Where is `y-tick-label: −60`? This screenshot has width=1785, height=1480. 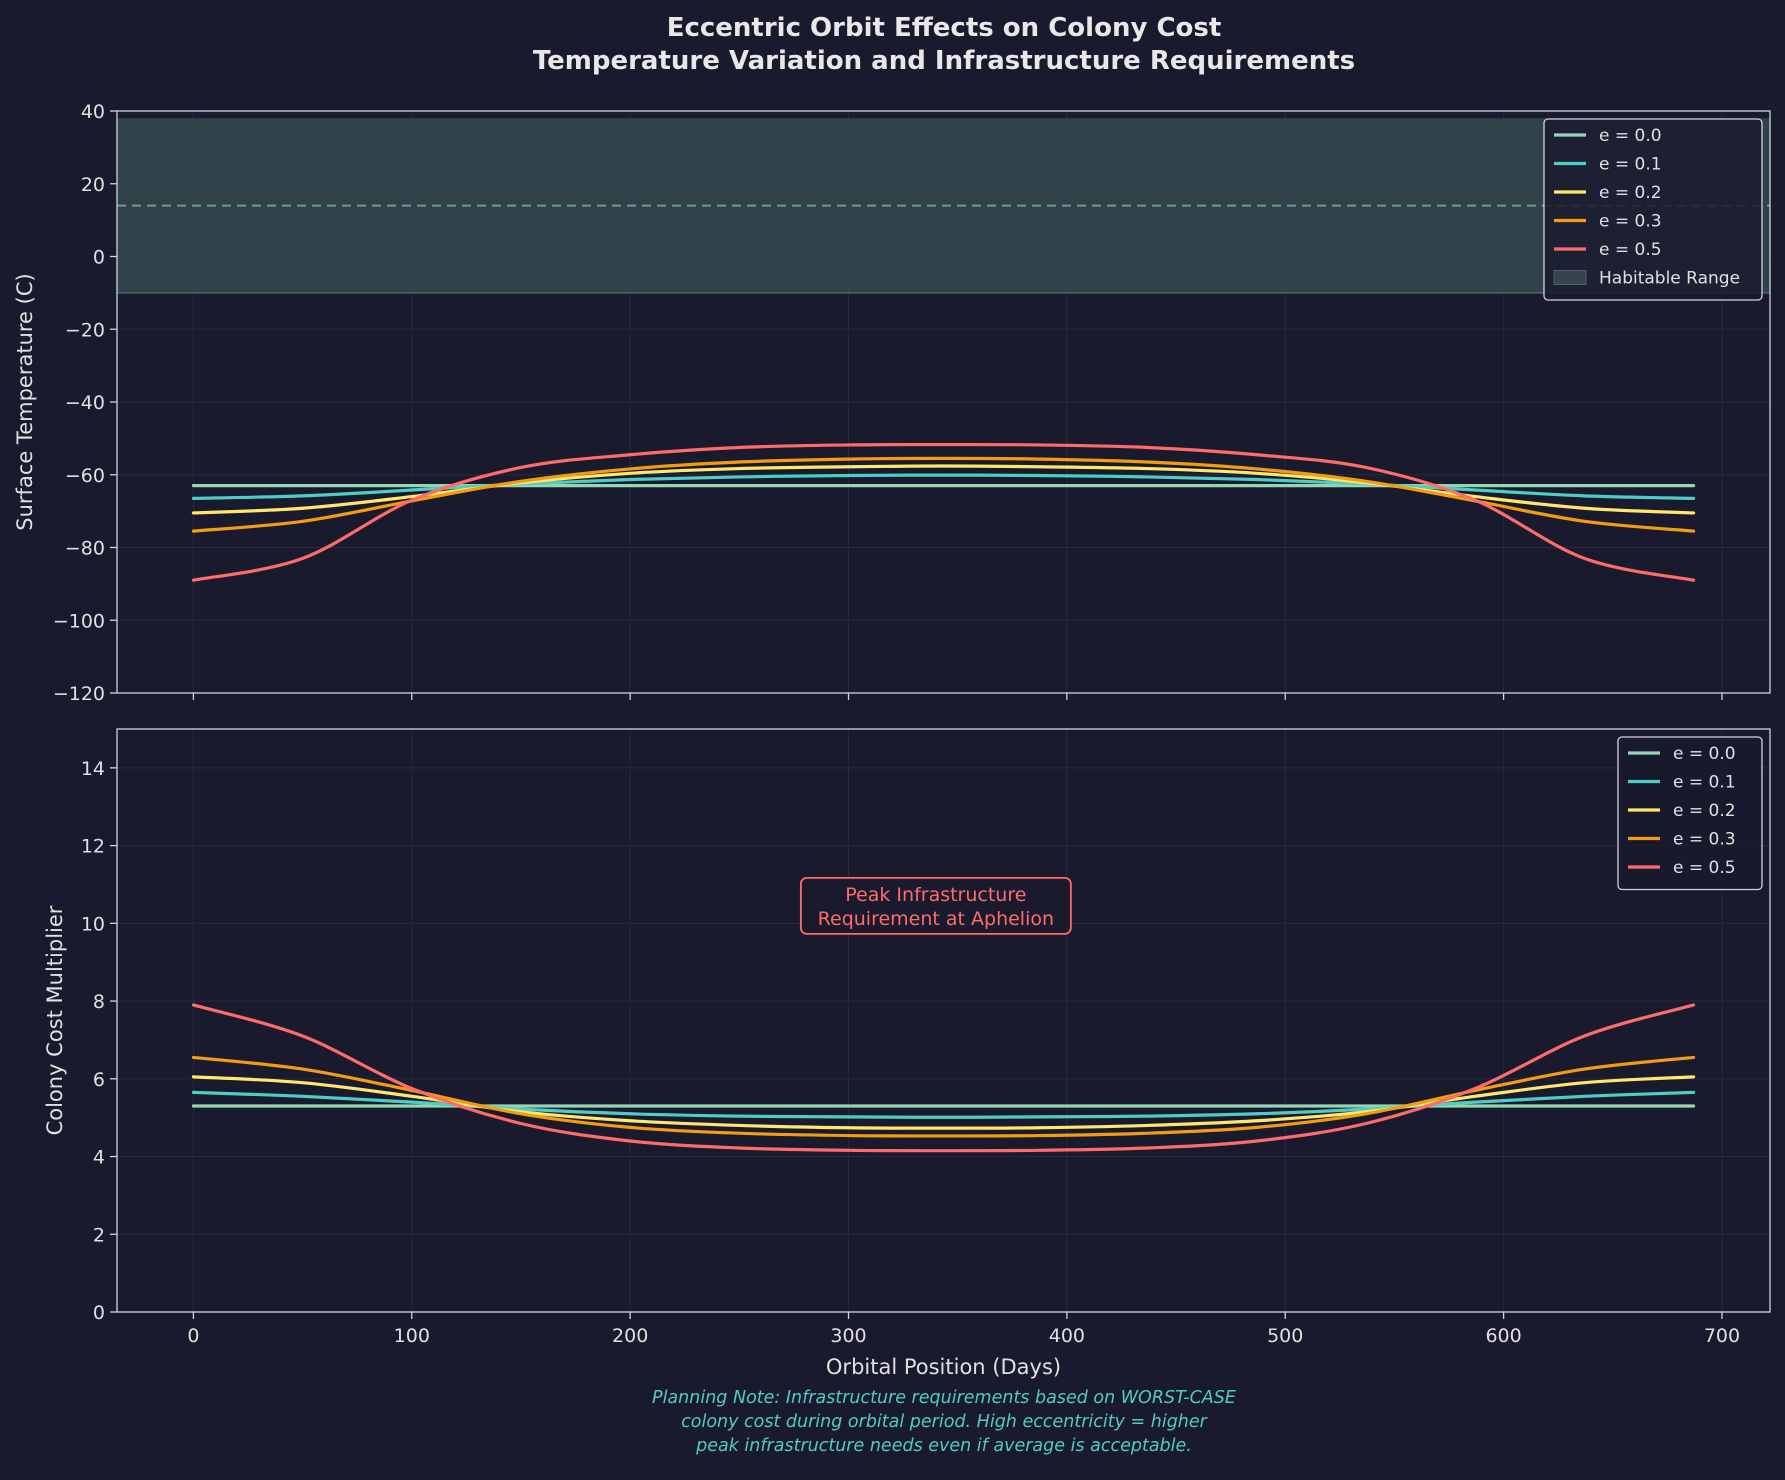
y-tick-label: −60 is located at coordinates (85, 476).